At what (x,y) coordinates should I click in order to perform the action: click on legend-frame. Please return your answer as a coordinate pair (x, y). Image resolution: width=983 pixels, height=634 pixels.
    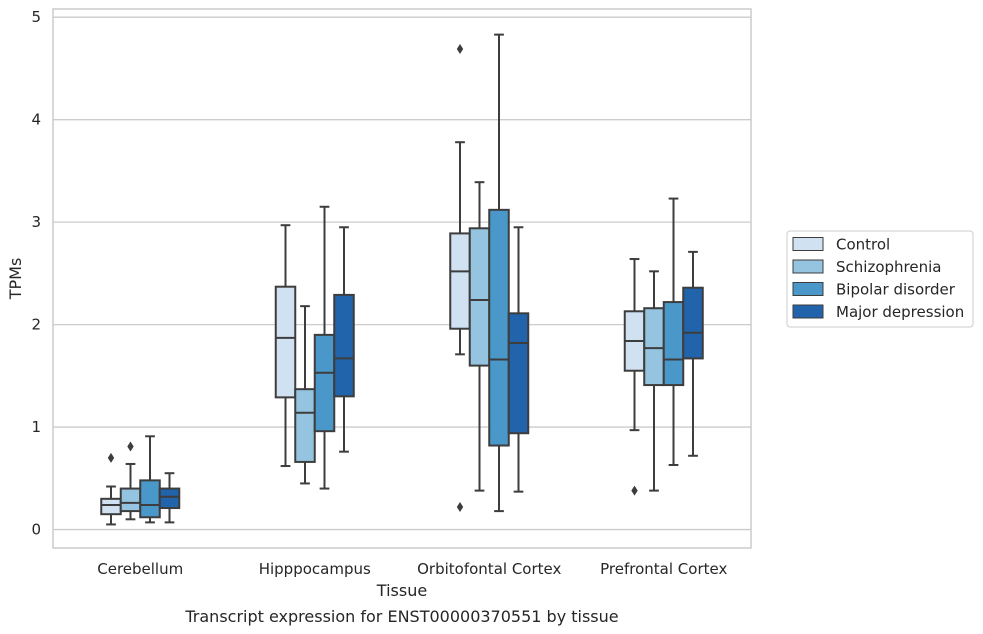
    Looking at the image, I should click on (880, 279).